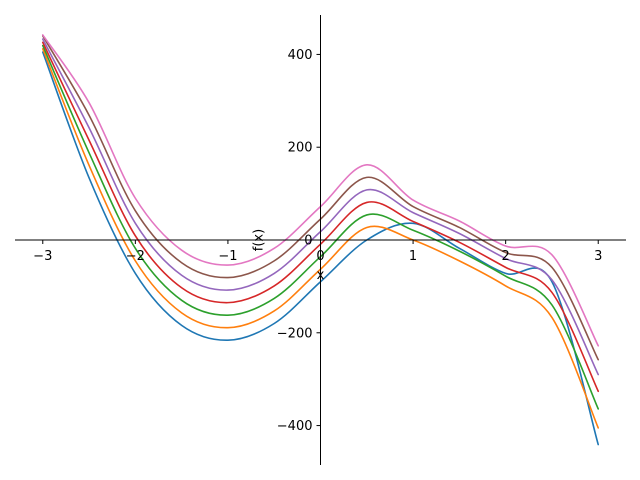 The width and height of the screenshot is (640, 480). I want to click on x-tick-label: 1, so click(413, 256).